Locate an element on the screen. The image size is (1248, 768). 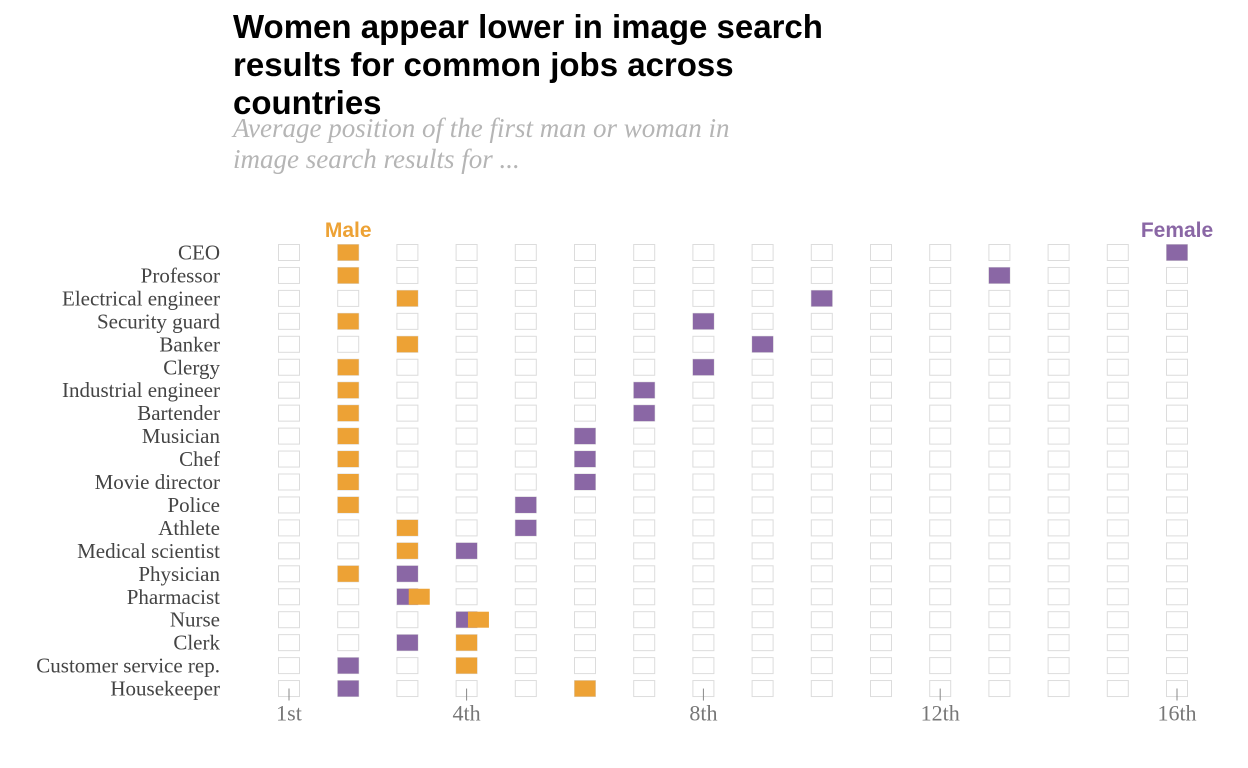
job-label: Medical scientist is located at coordinates (148, 551).